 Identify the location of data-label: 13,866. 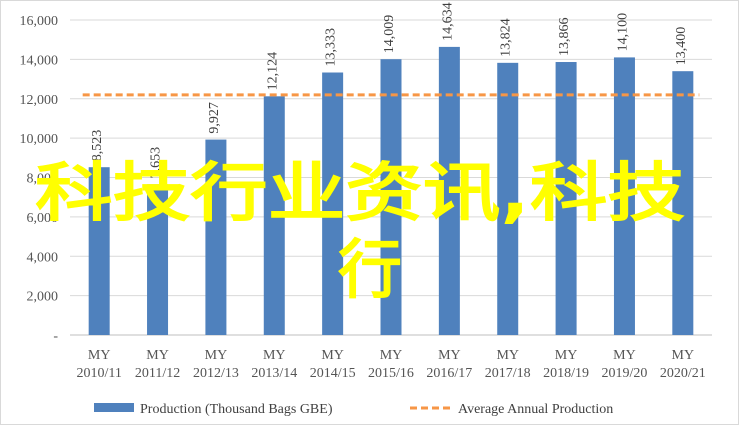
(564, 37).